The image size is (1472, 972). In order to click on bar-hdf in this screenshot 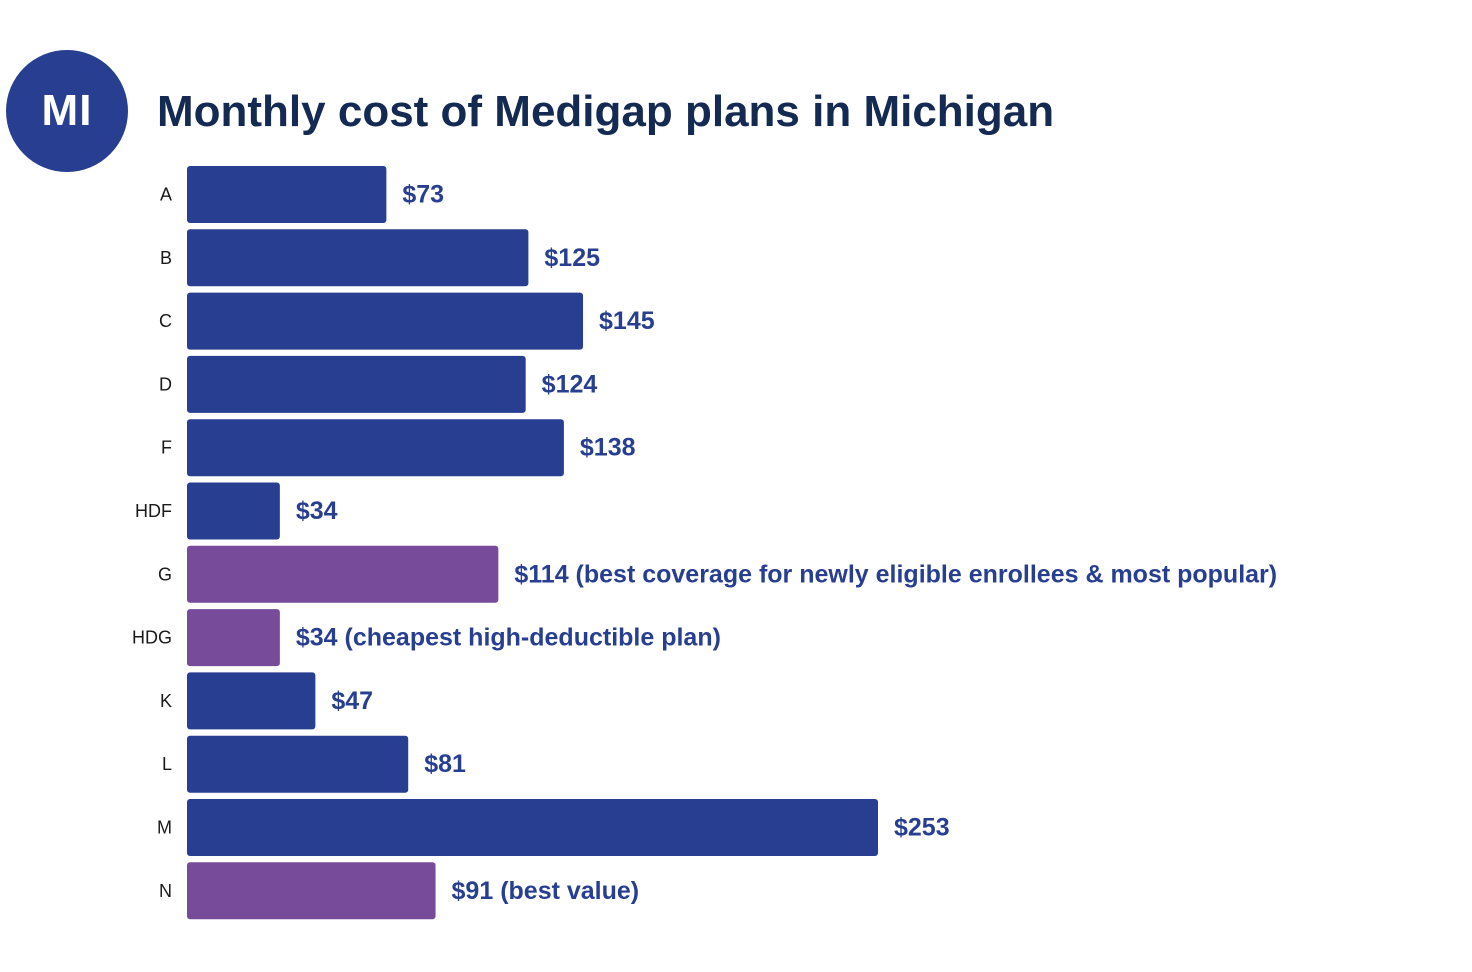, I will do `click(233, 511)`.